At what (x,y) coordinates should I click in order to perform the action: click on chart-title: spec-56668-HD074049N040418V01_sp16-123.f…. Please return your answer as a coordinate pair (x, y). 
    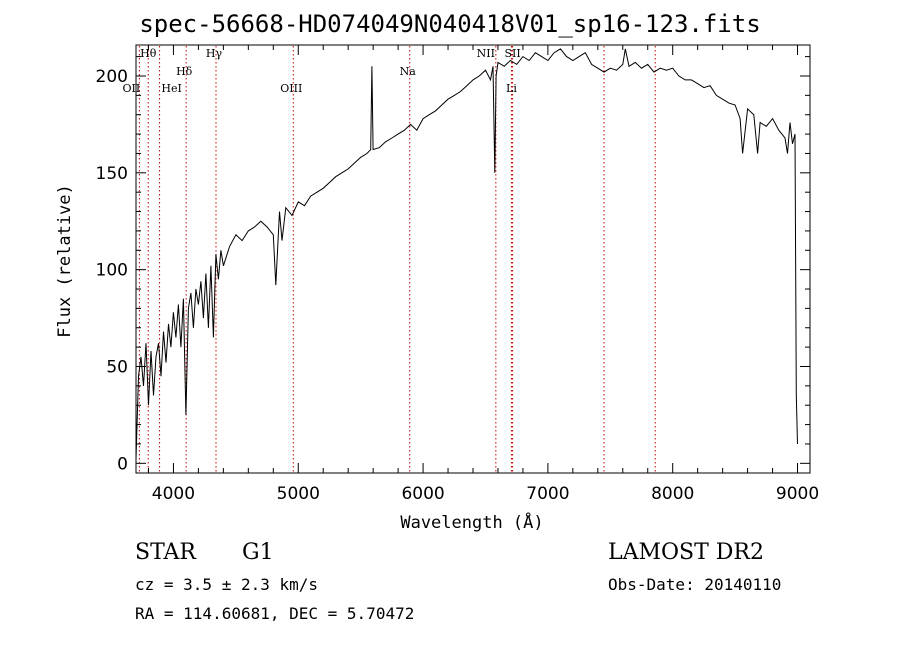
    Looking at the image, I should click on (450, 24).